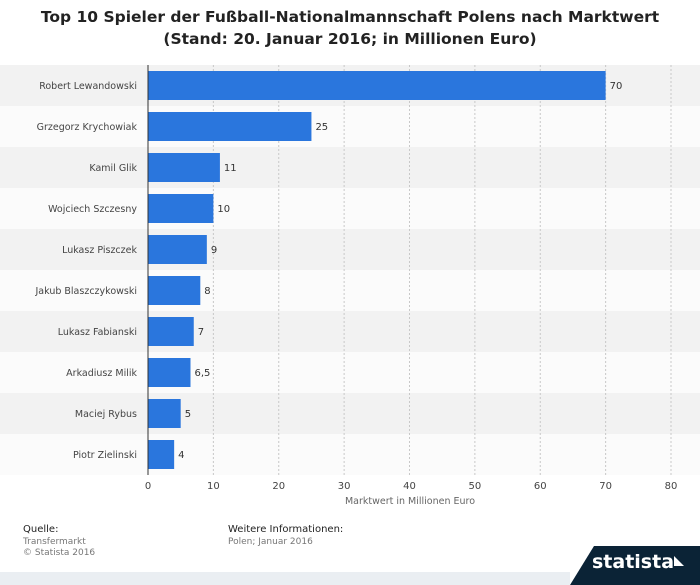  Describe the element at coordinates (213, 486) in the screenshot. I see `x-tick-label: 10` at that location.